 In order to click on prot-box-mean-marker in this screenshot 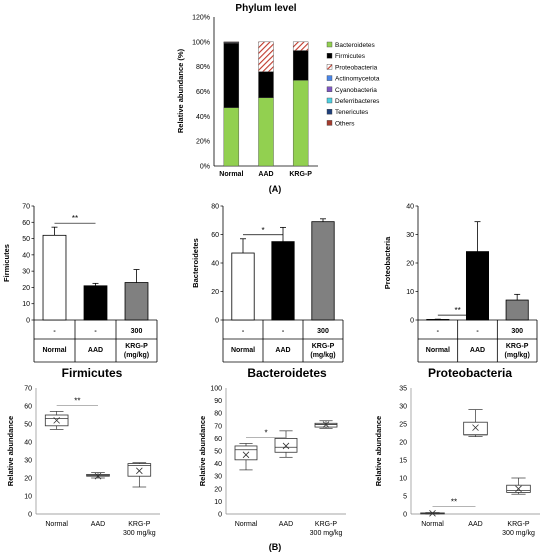, I will do `click(475, 427)`.